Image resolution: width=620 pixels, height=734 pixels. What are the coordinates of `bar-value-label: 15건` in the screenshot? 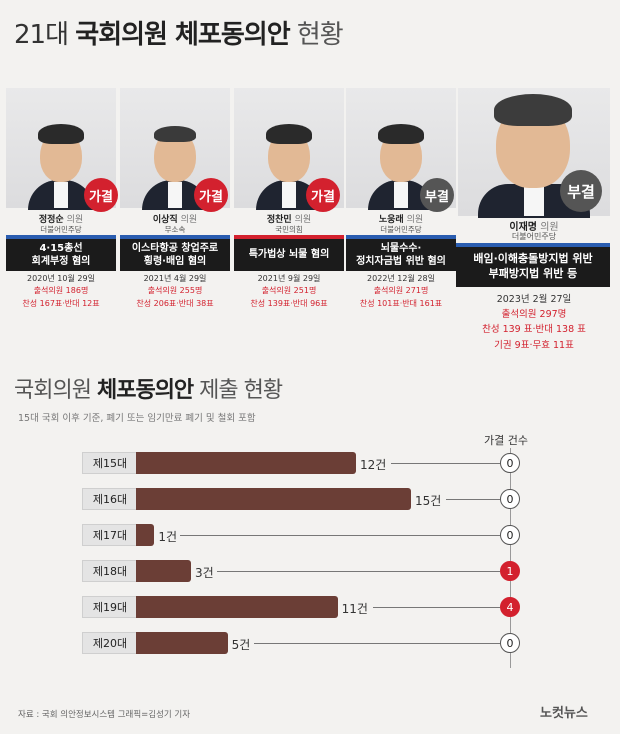 It's located at (428, 501).